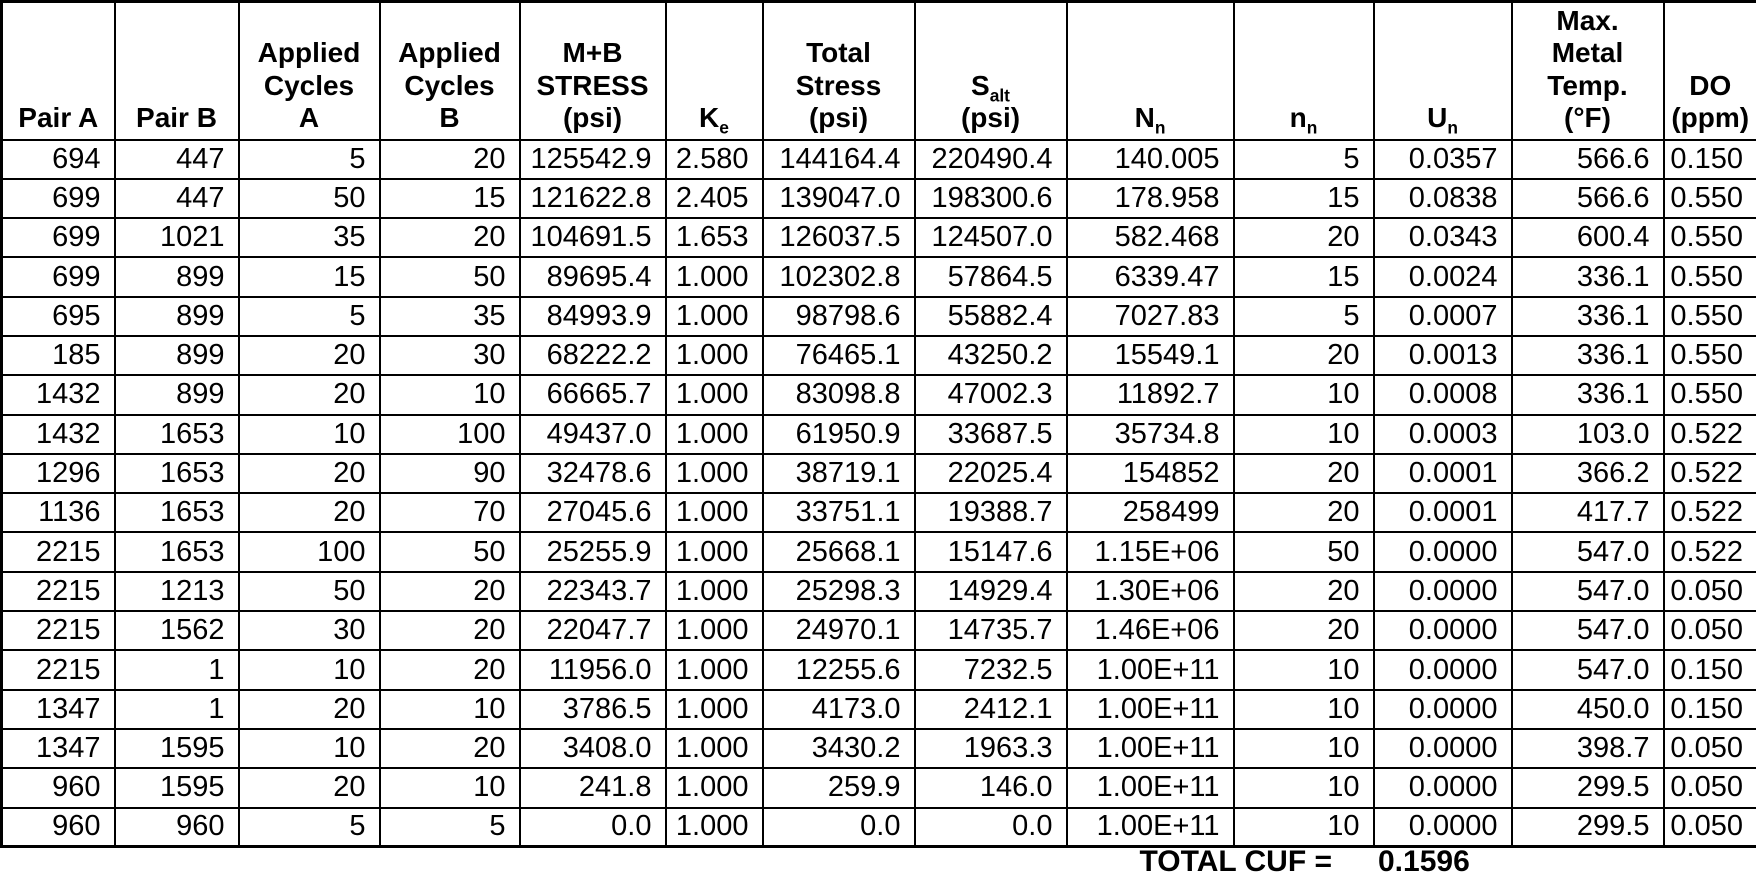 The width and height of the screenshot is (1756, 878). What do you see at coordinates (1442, 238) in the screenshot?
I see `cell-u-n: 0.0343` at bounding box center [1442, 238].